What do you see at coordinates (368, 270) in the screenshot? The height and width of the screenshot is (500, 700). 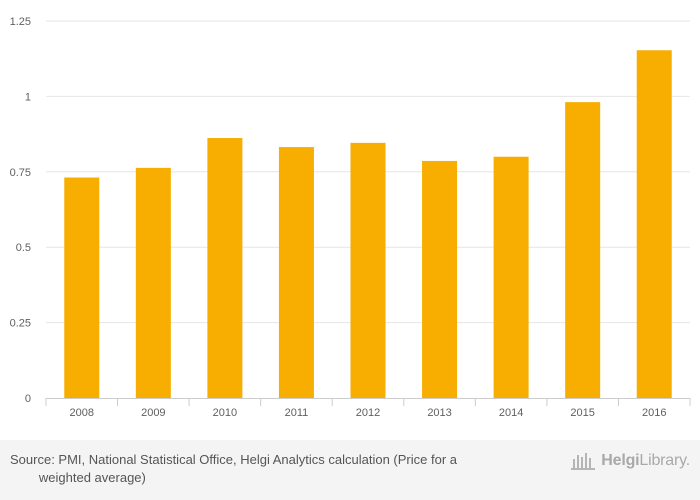 I see `bar-2012` at bounding box center [368, 270].